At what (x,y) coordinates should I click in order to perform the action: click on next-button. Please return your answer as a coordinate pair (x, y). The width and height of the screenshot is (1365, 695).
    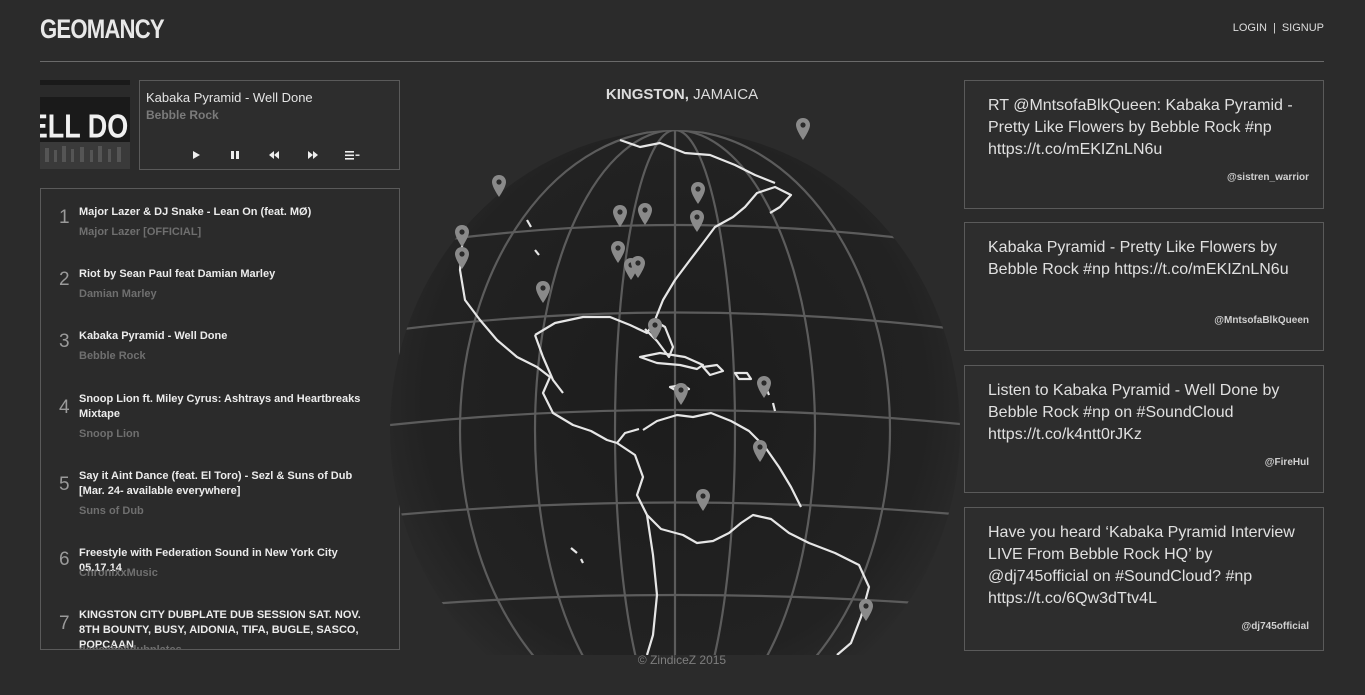
    Looking at the image, I should click on (312, 155).